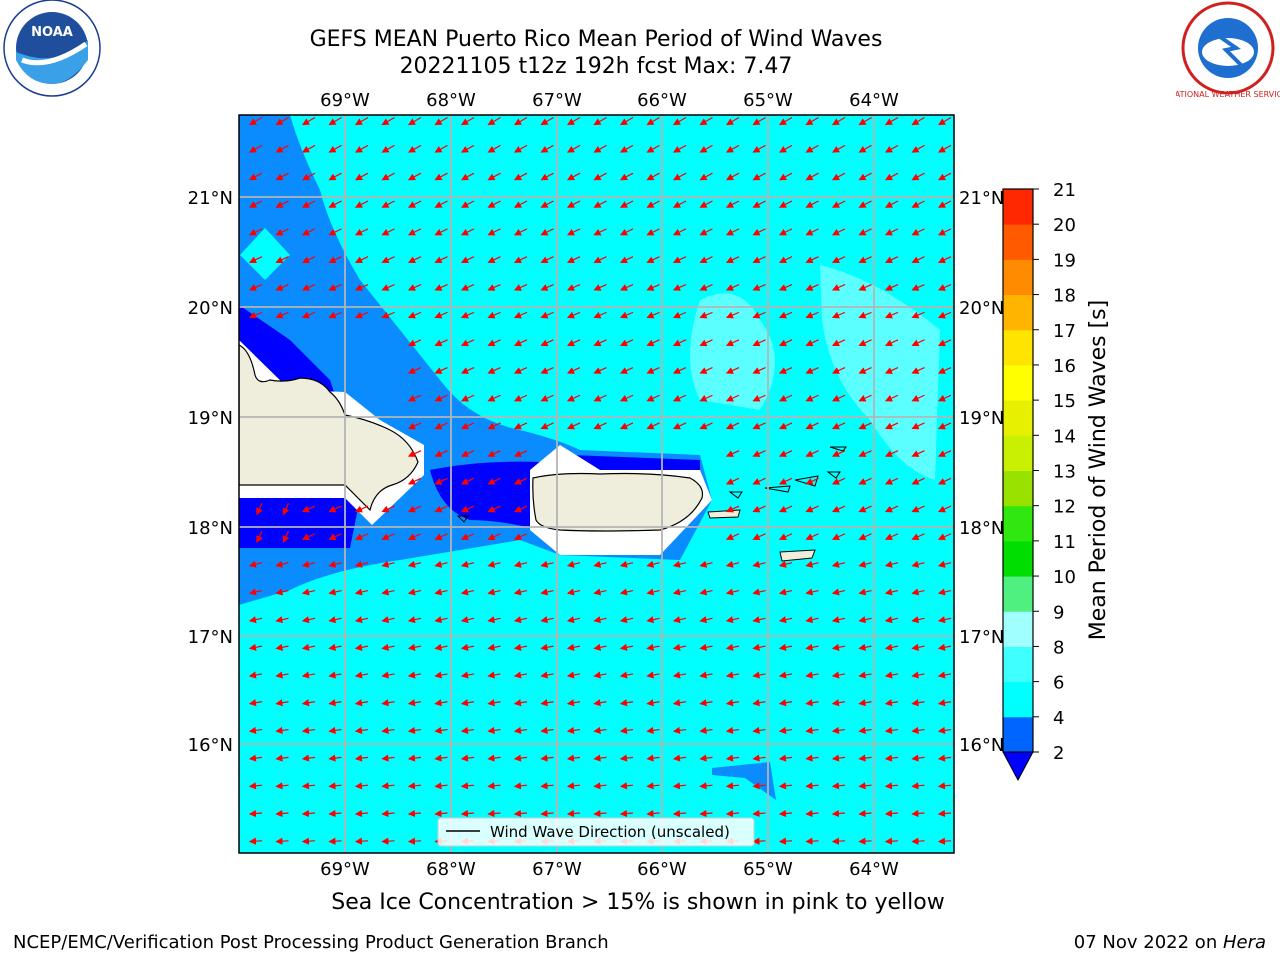  Describe the element at coordinates (610, 832) in the screenshot. I see `legend-label: Wind Wave Direction (unscaled)` at that location.